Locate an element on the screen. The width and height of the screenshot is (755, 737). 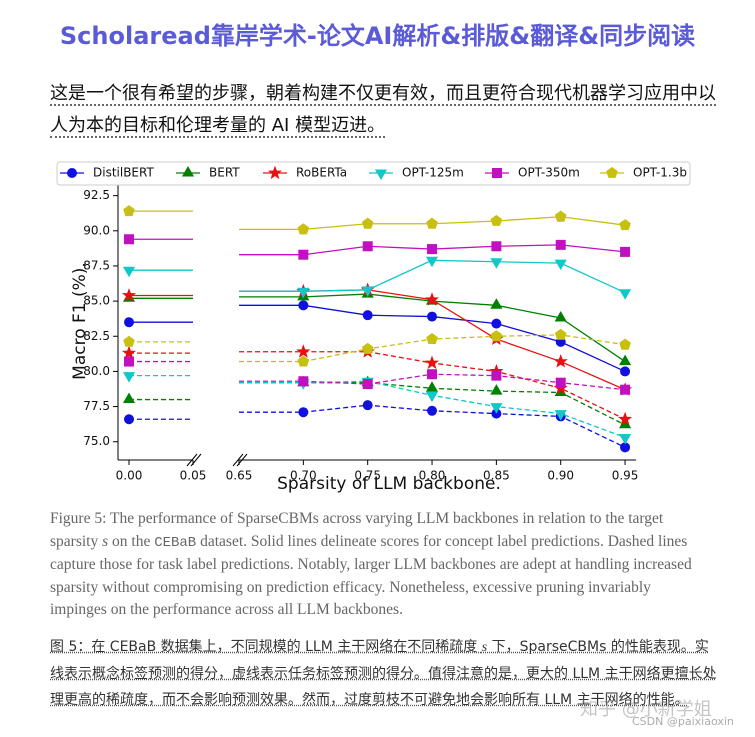
legend-label: OPT-350m is located at coordinates (549, 173).